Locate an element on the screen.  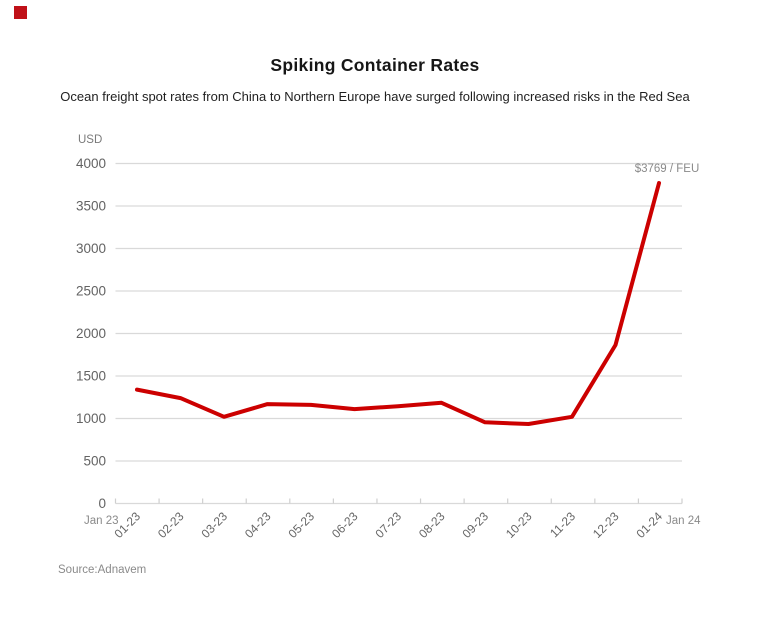
x-axis-start-label: Jan 23 is located at coordinates (101, 521).